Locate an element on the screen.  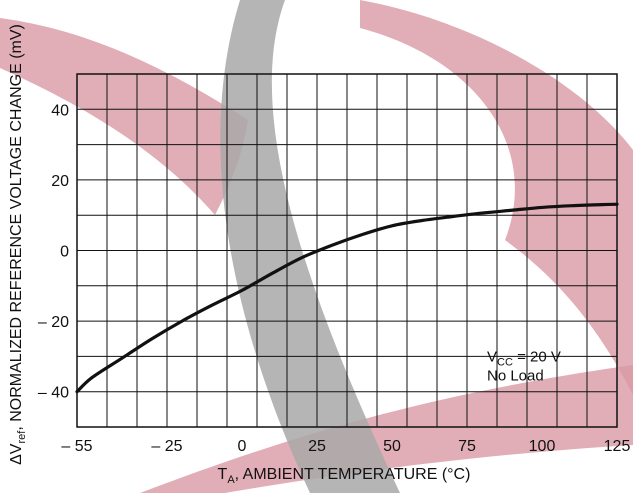
x-tick-label: 75 is located at coordinates (467, 446).